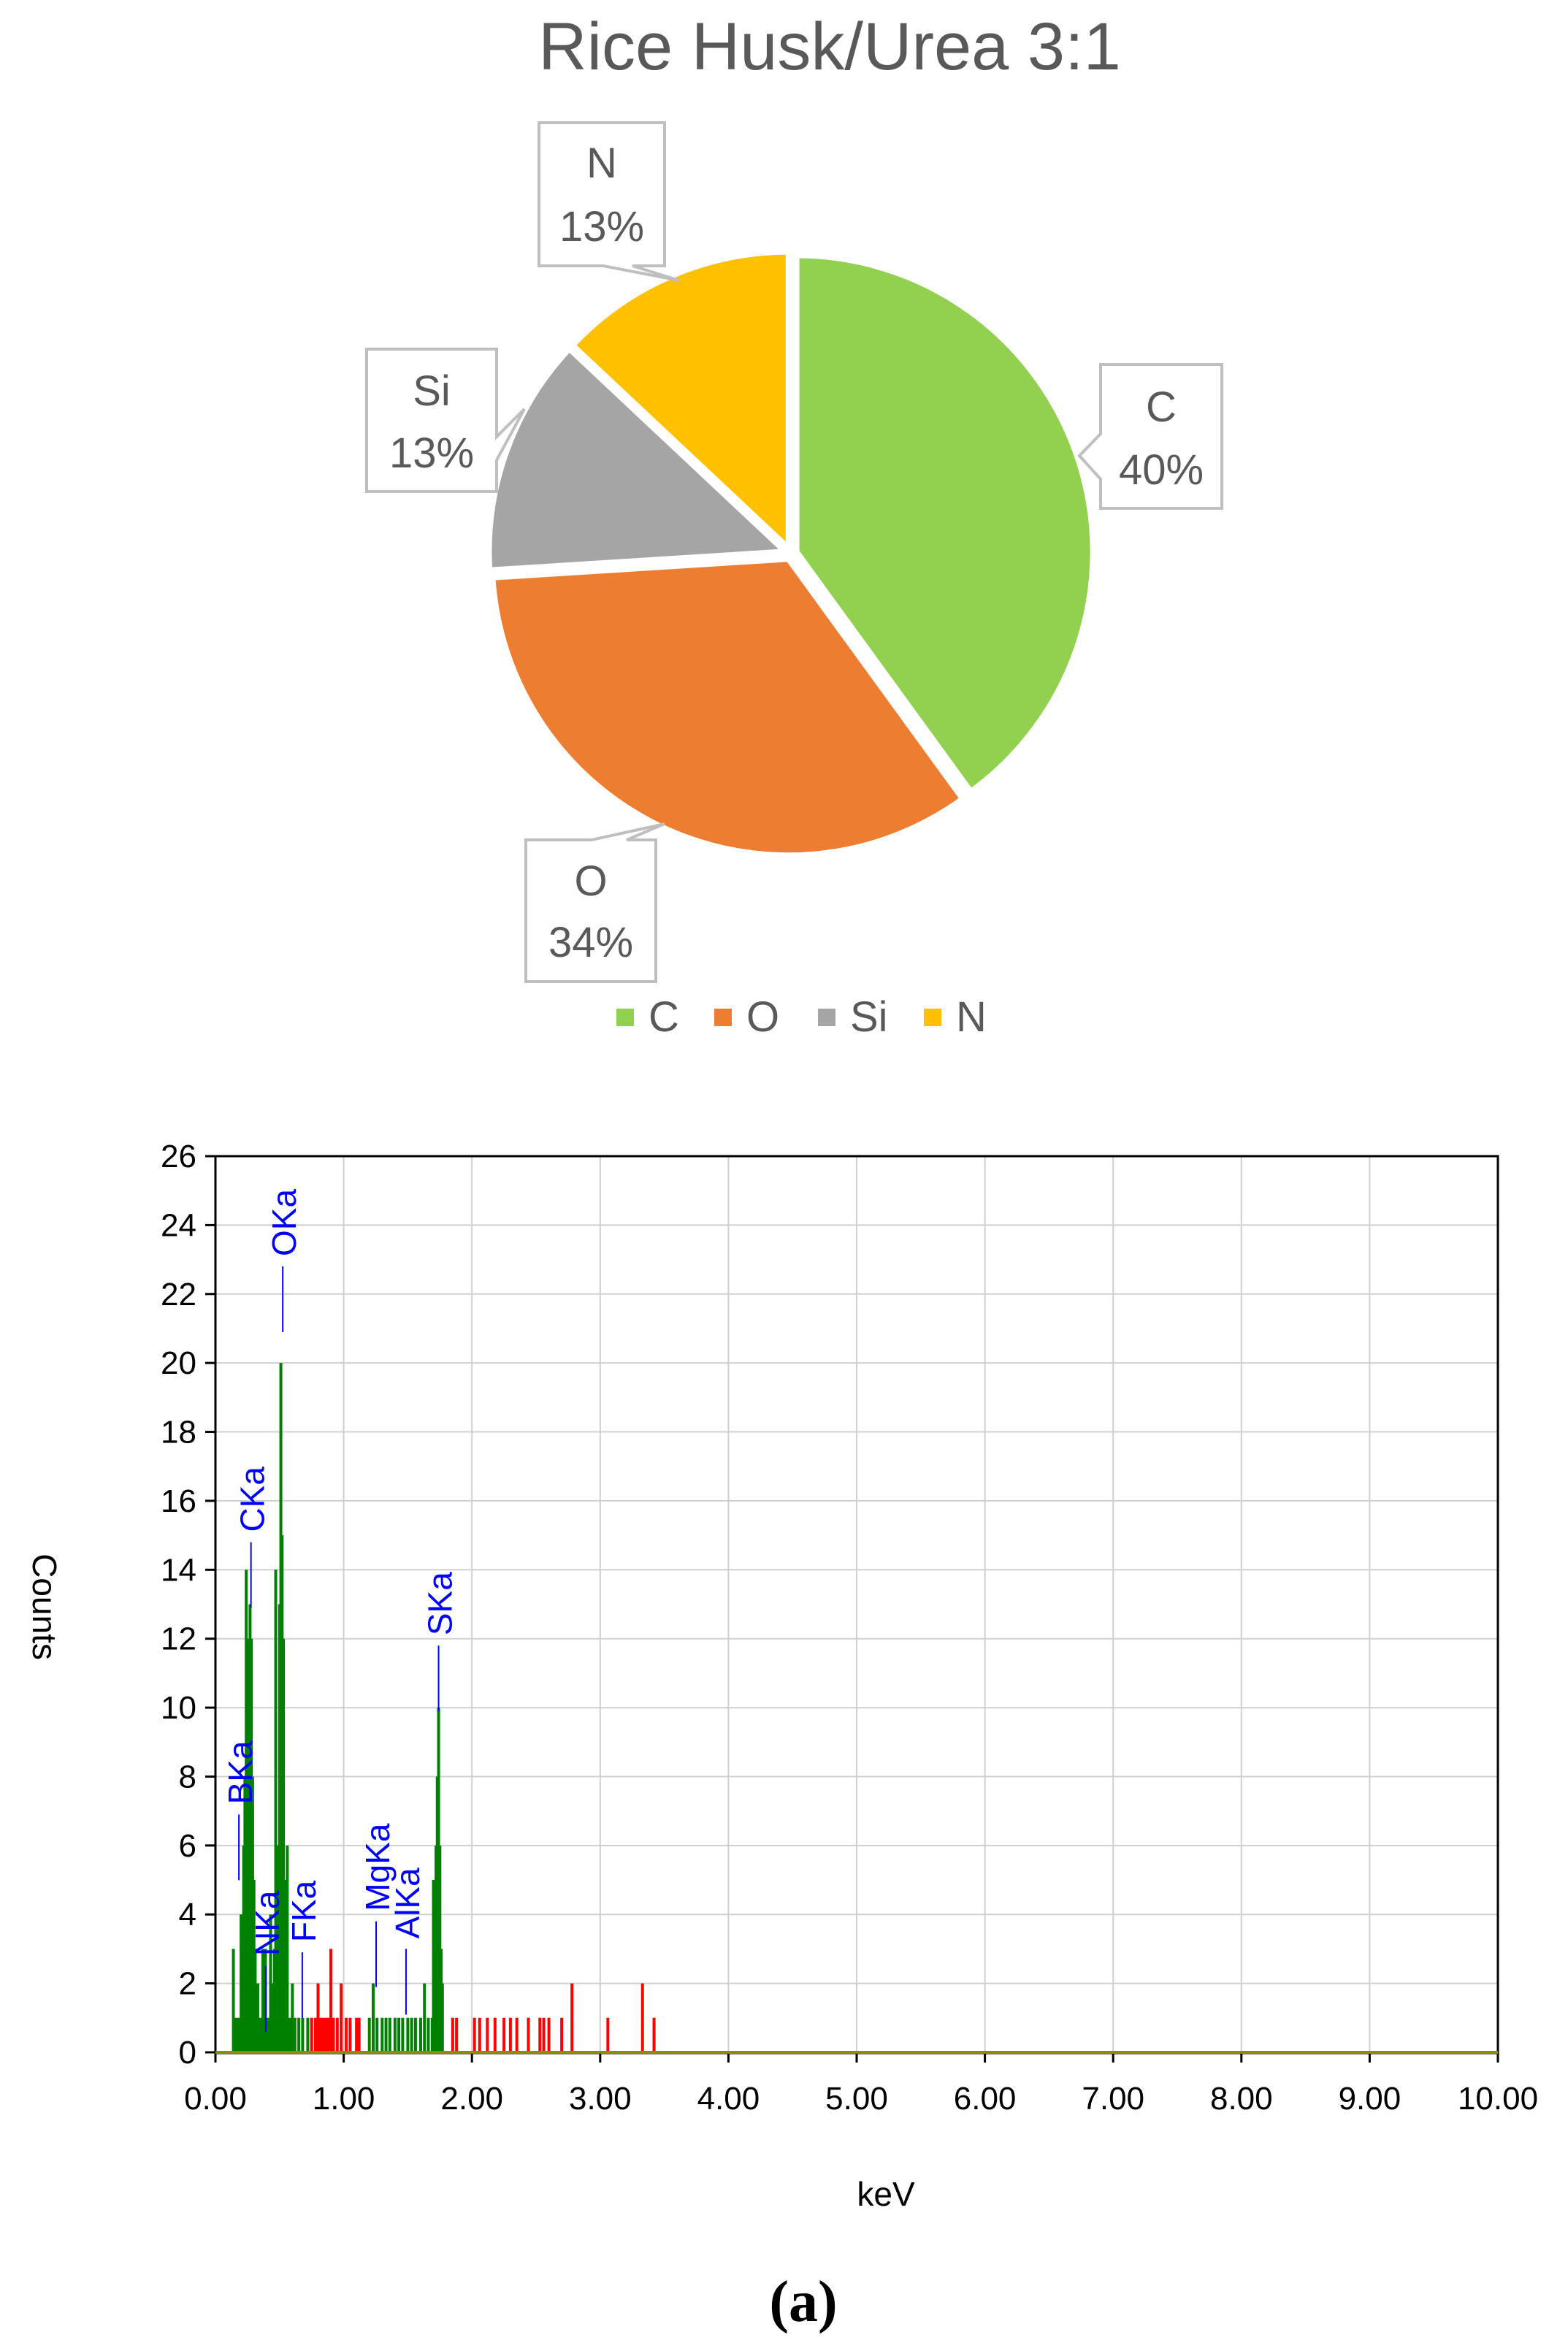 The height and width of the screenshot is (2343, 1568). I want to click on eds-peak-label: MgKa, so click(378, 1867).